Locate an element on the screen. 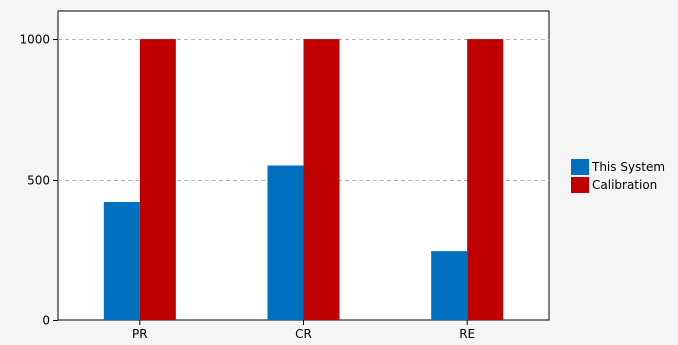 Image resolution: width=678 pixels, height=345 pixels. legend-swatch-calibration is located at coordinates (580, 185).